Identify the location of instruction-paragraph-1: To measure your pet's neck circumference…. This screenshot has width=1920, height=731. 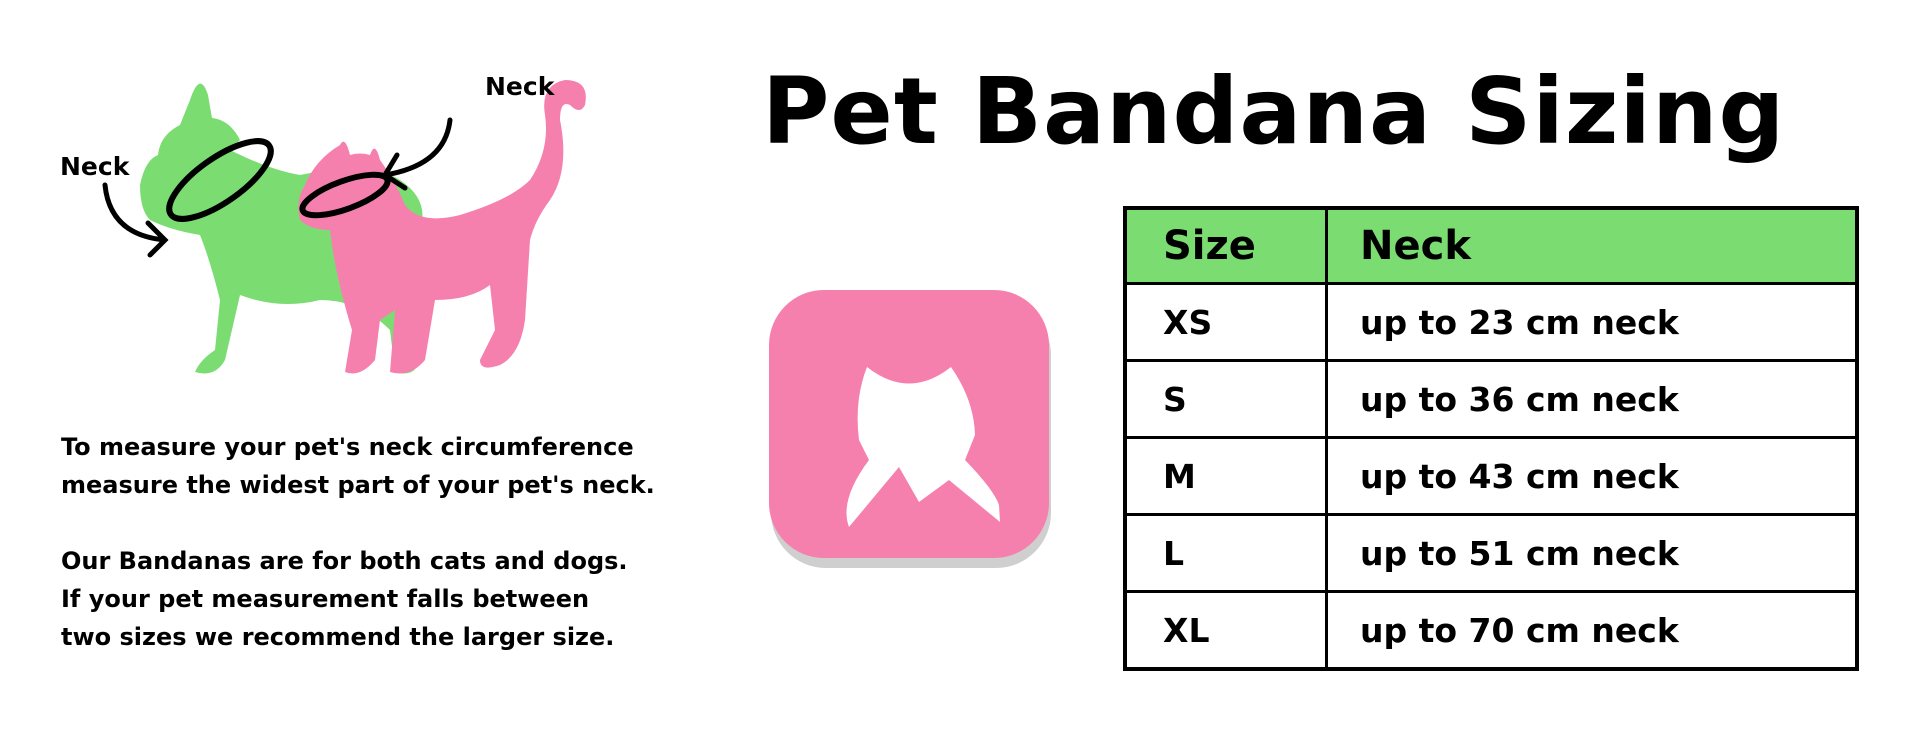
(381, 466).